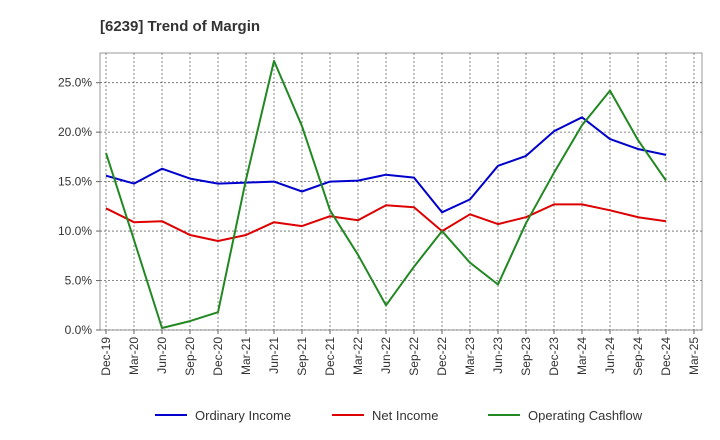 This screenshot has height=440, width=720. I want to click on x-tick-label: Mar-25, so click(694, 356).